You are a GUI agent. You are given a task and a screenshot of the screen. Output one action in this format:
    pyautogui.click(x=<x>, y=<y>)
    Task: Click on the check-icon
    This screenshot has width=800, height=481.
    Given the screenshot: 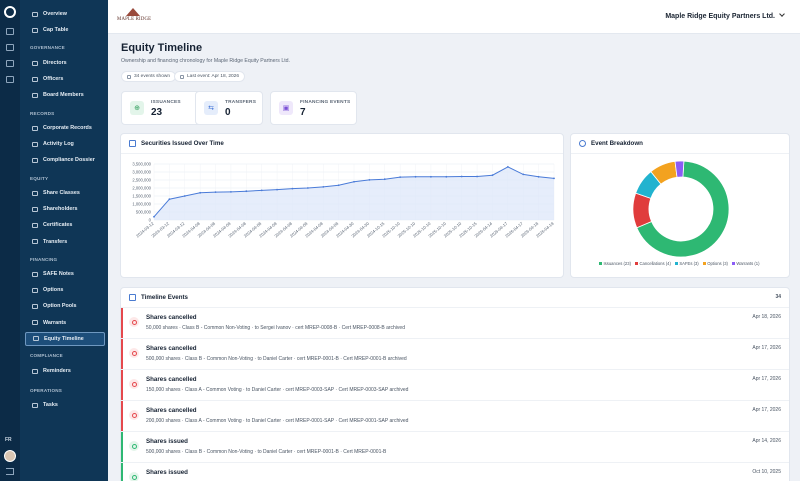 What is the action you would take?
    pyautogui.click(x=35, y=405)
    